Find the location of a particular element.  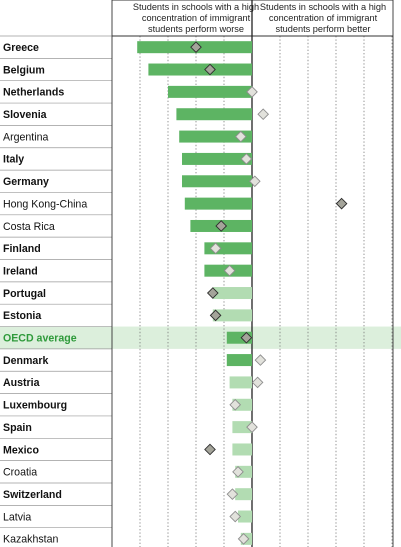

category-label: Costa Rica is located at coordinates (29, 227).